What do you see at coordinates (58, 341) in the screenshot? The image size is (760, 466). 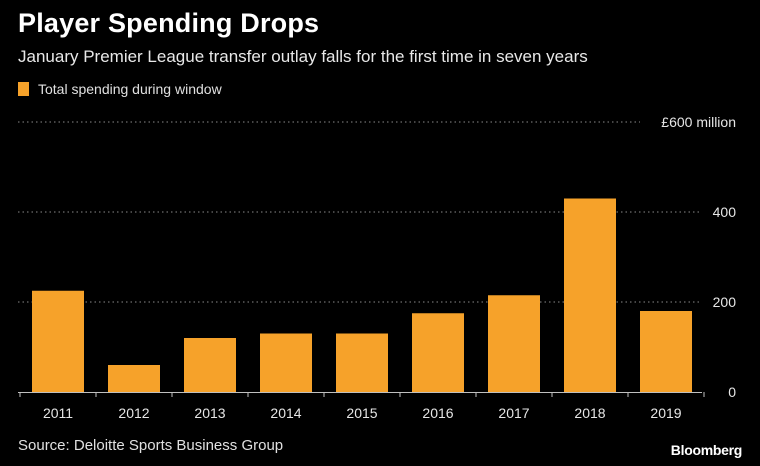 I see `bar-2011` at bounding box center [58, 341].